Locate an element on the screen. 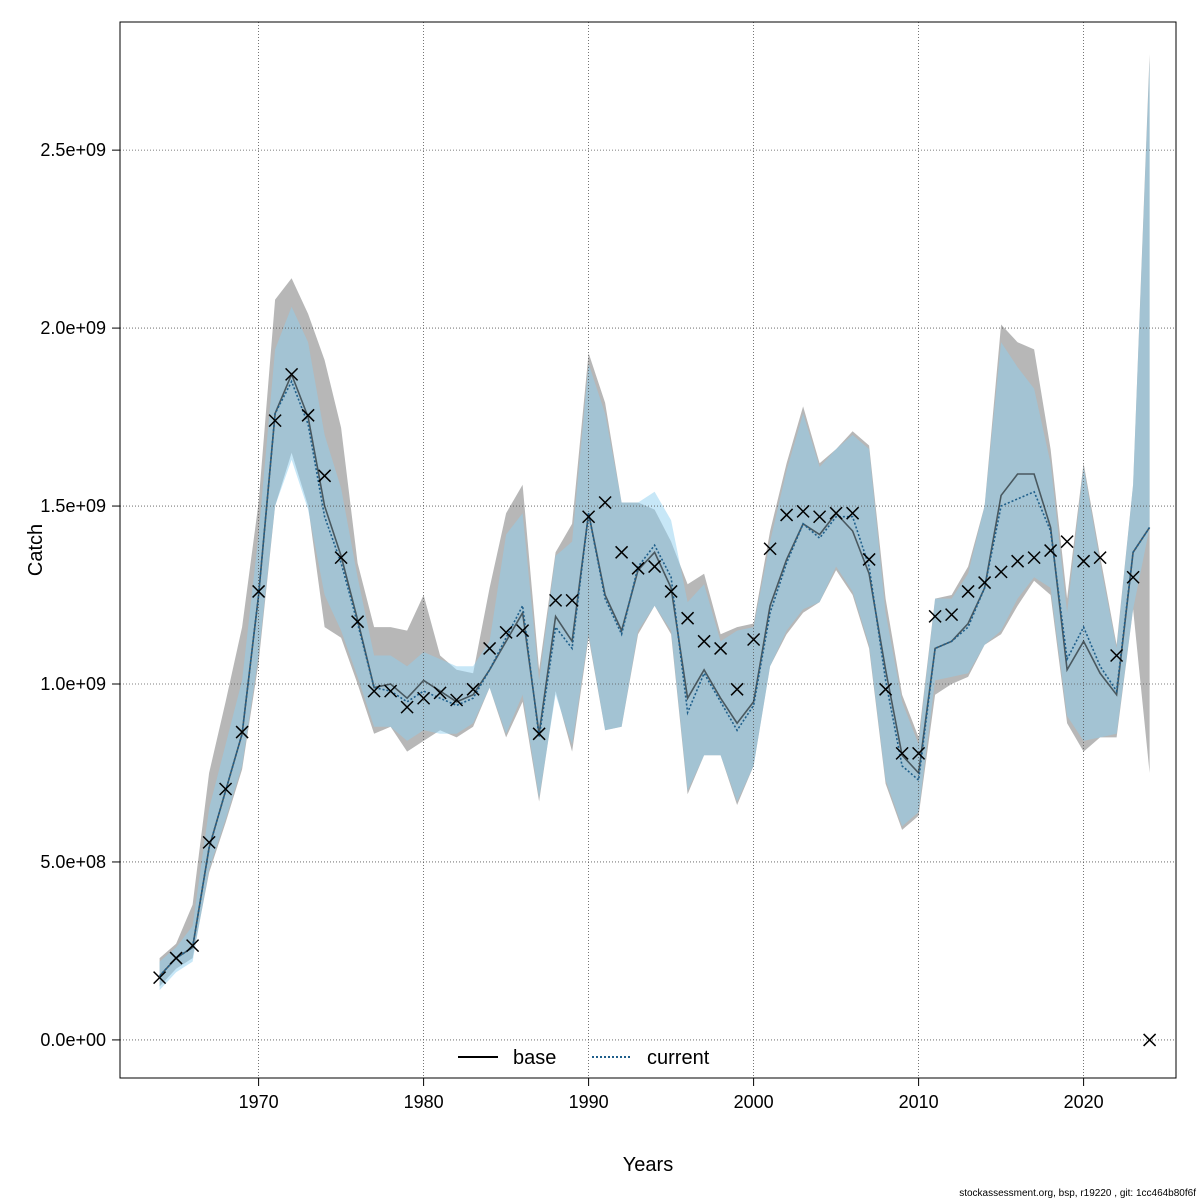 Image resolution: width=1200 pixels, height=1200 pixels. y-tick-label: 1.0e+09 is located at coordinates (73, 684).